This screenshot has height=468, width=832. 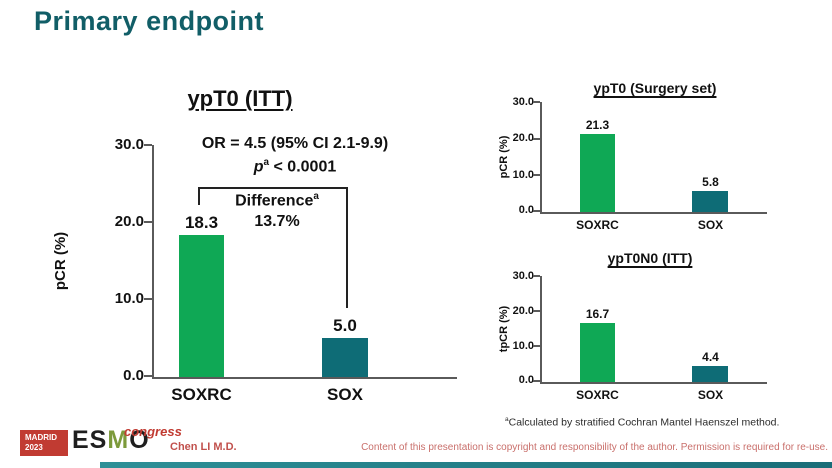 What do you see at coordinates (201, 223) in the screenshot?
I see `bar-value-soxrc: 18.3` at bounding box center [201, 223].